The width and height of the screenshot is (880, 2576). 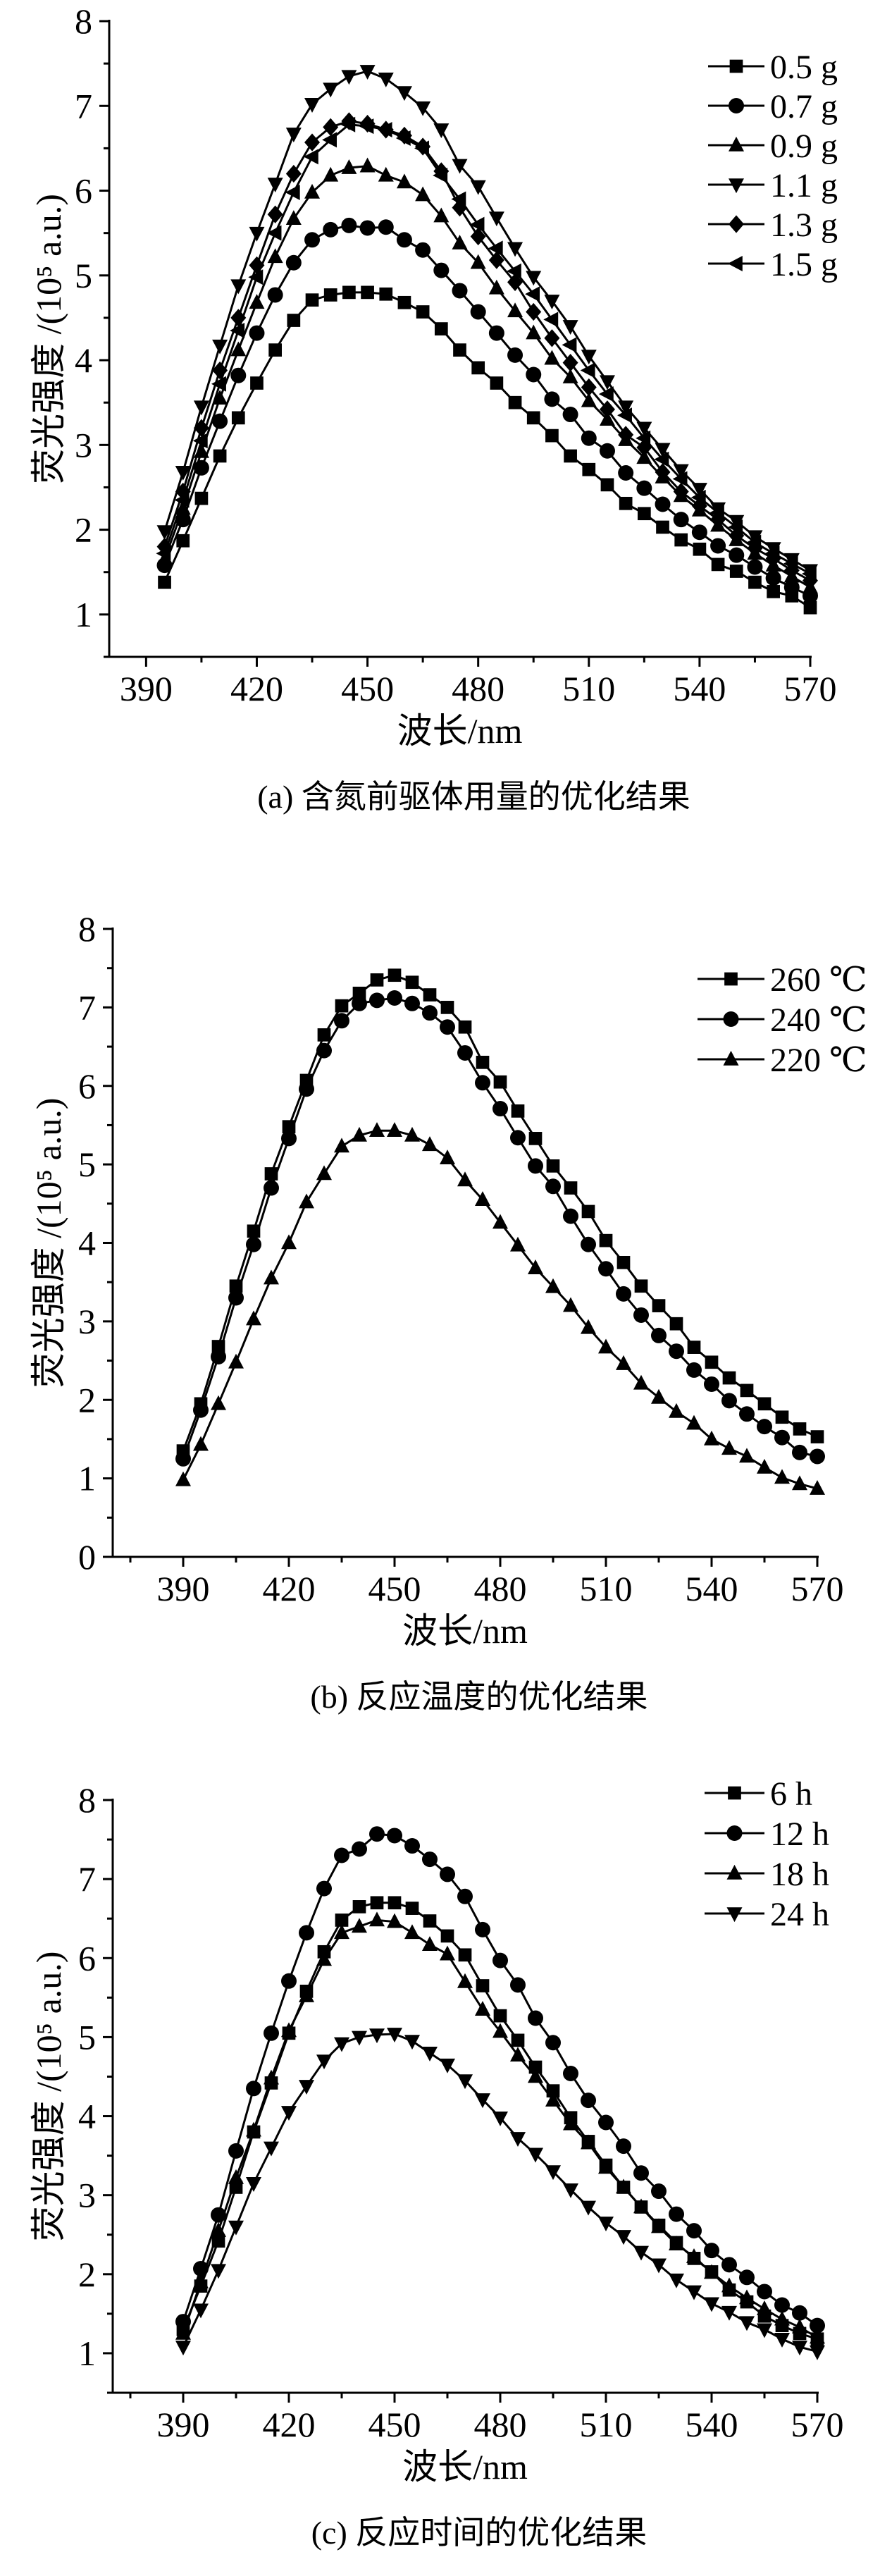 What do you see at coordinates (500, 2127) in the screenshot?
I see `series-18-h` at bounding box center [500, 2127].